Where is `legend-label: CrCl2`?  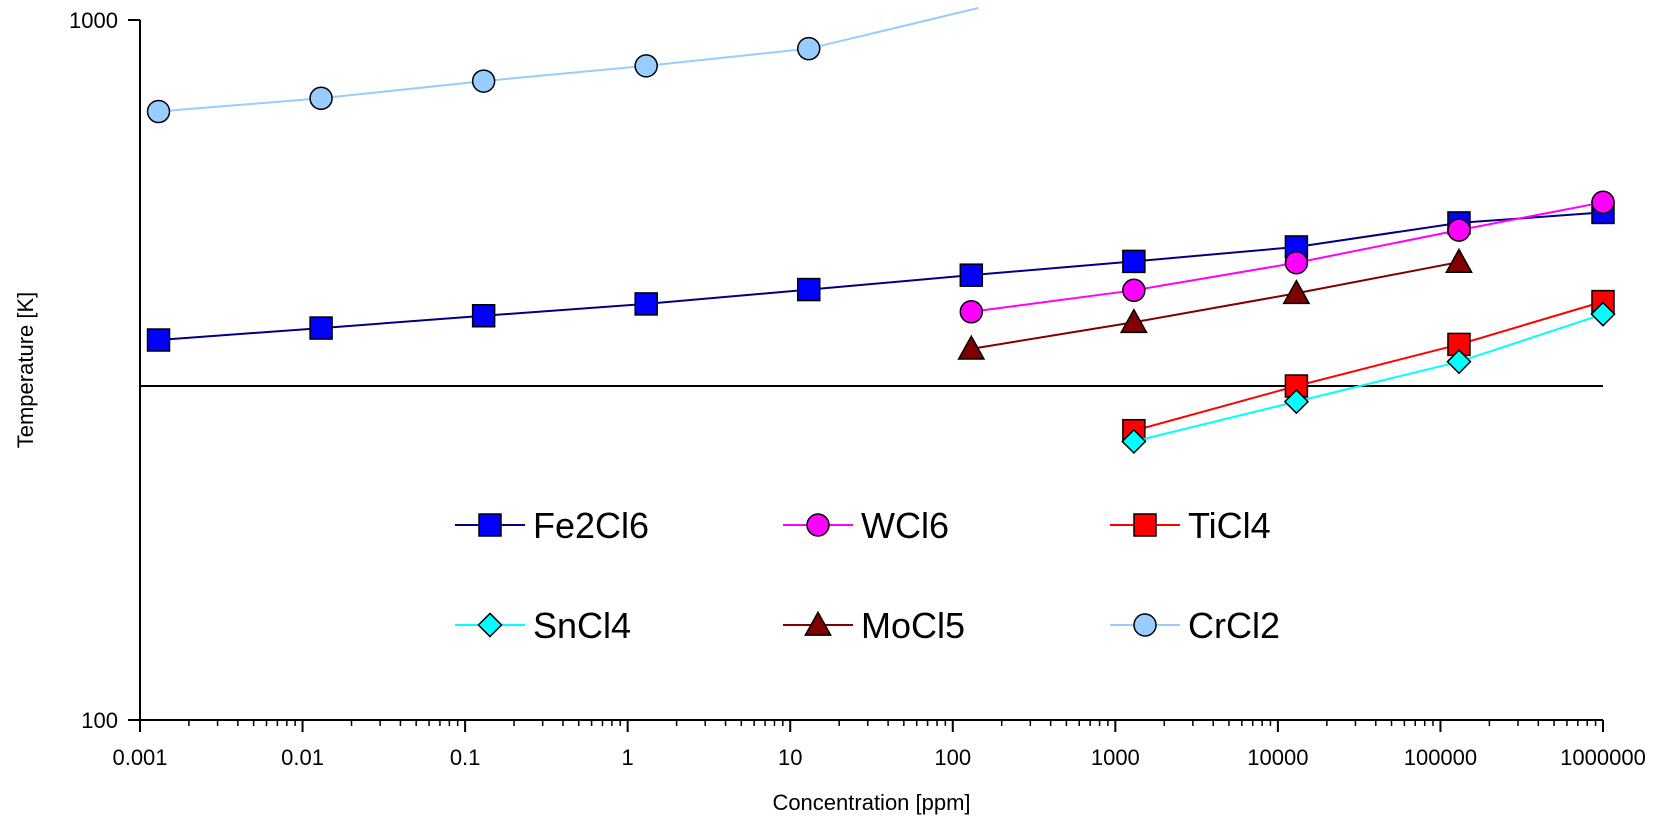
legend-label: CrCl2 is located at coordinates (1234, 625).